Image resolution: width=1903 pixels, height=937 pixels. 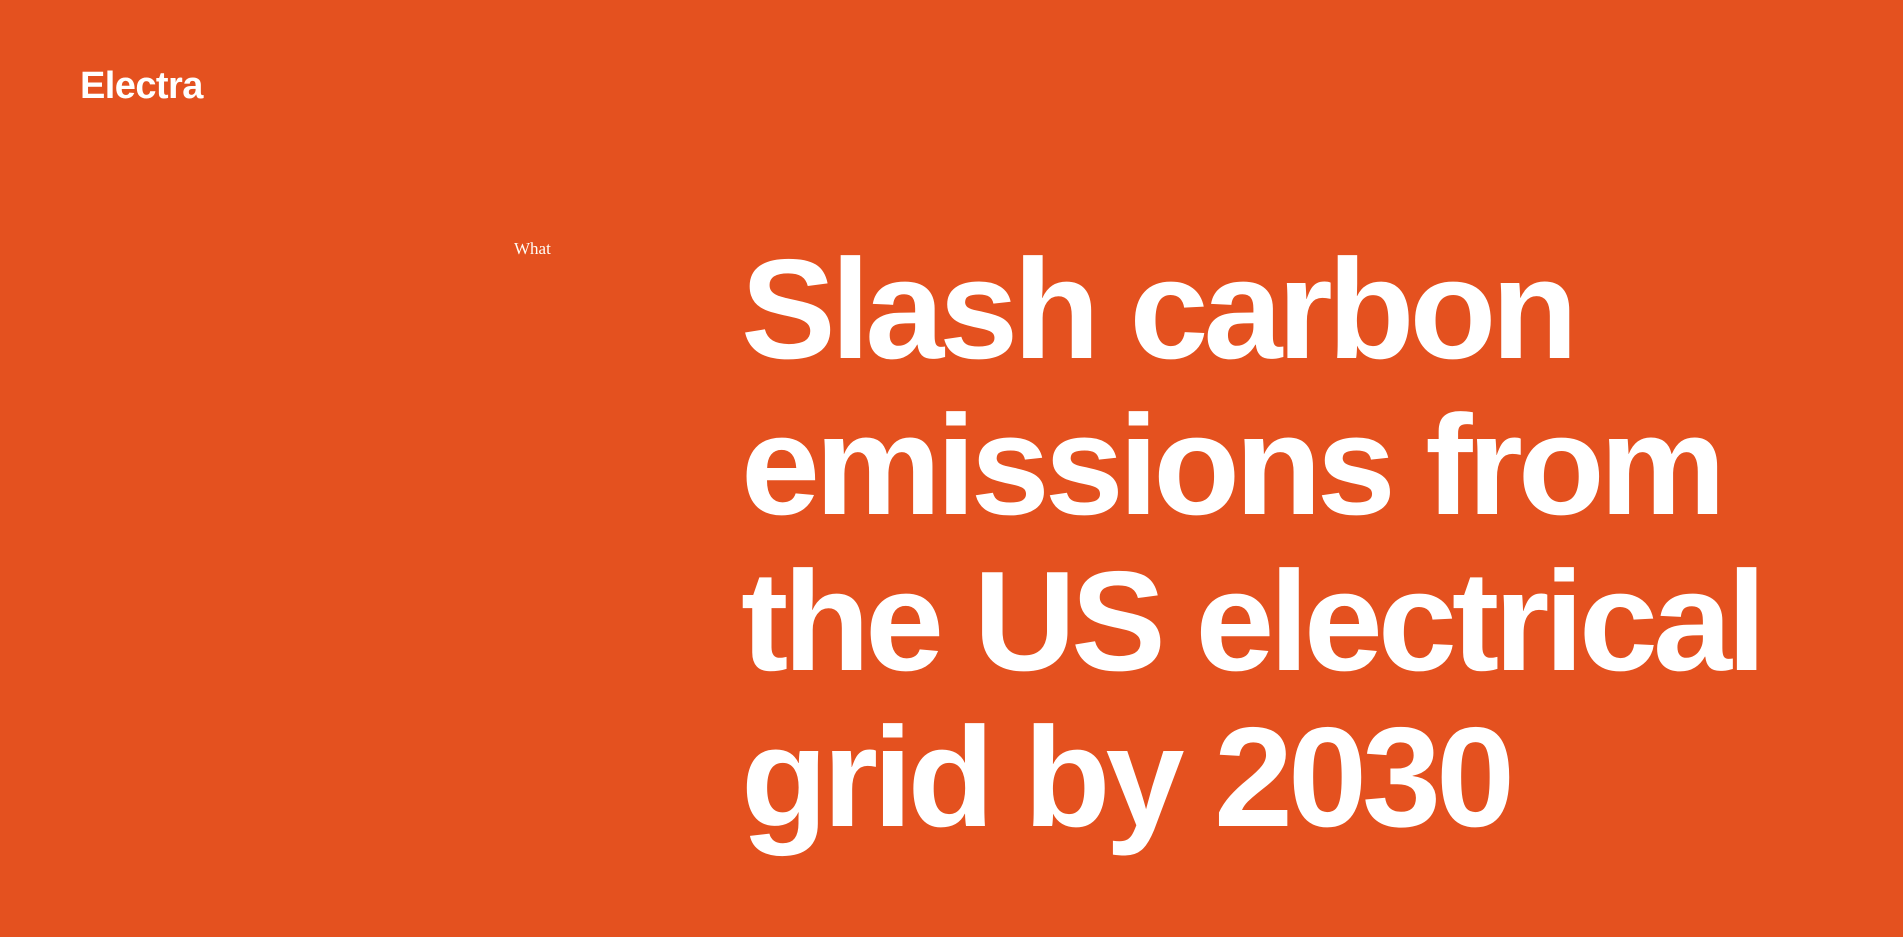 What do you see at coordinates (1159, 309) in the screenshot?
I see `headline-line: Slash carbon` at bounding box center [1159, 309].